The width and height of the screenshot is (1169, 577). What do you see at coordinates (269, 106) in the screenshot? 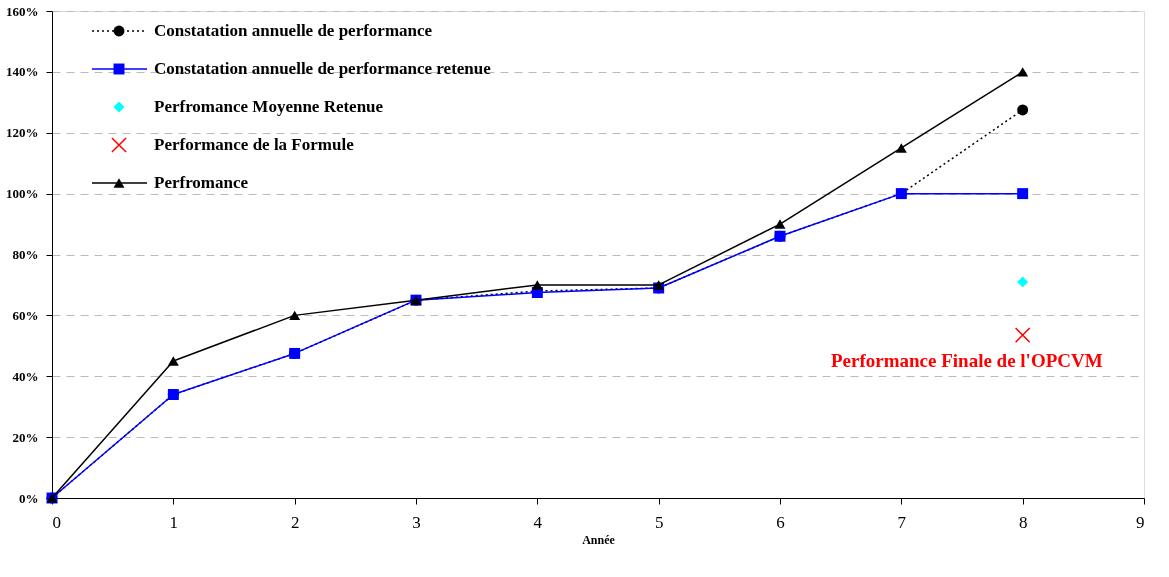
I see `legend-label: Perfromance Moyenne Retenue` at bounding box center [269, 106].